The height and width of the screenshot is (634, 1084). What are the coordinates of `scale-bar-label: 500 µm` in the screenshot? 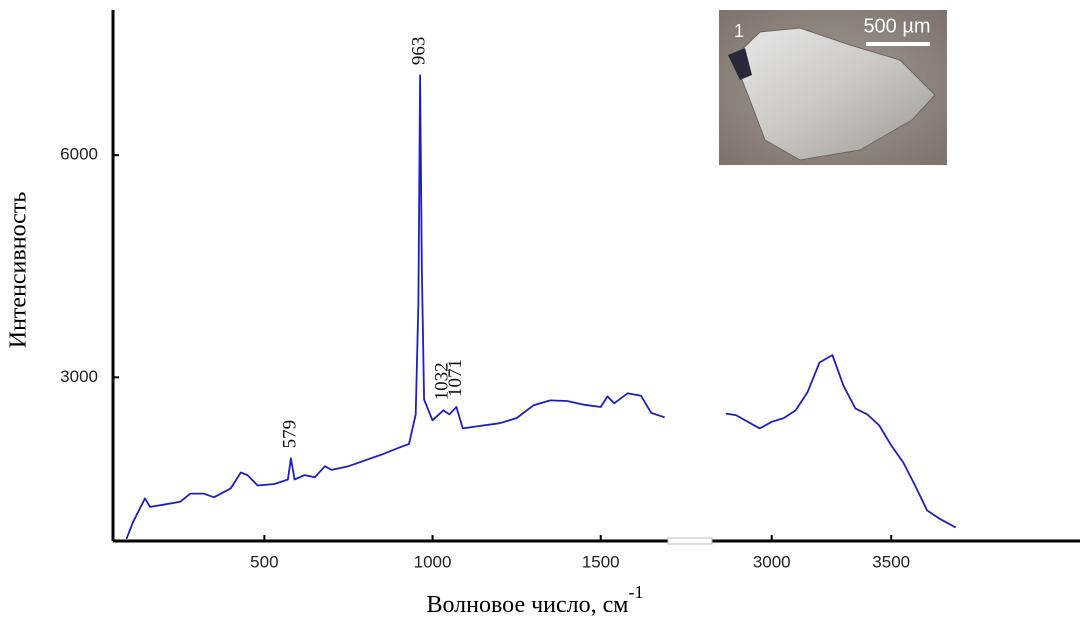 It's located at (896, 26).